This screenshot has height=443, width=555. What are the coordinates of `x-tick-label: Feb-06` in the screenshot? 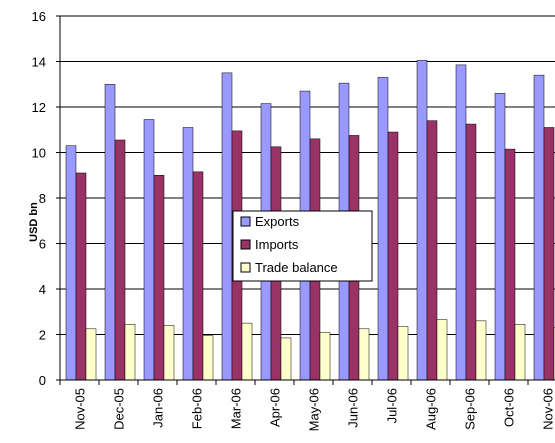 It's located at (197, 408).